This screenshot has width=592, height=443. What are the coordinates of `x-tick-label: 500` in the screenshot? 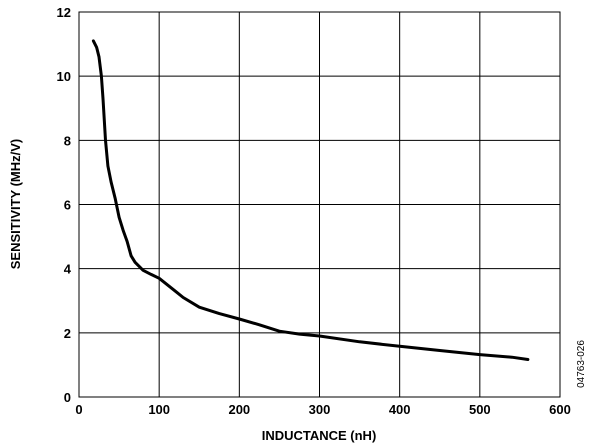 It's located at (480, 409).